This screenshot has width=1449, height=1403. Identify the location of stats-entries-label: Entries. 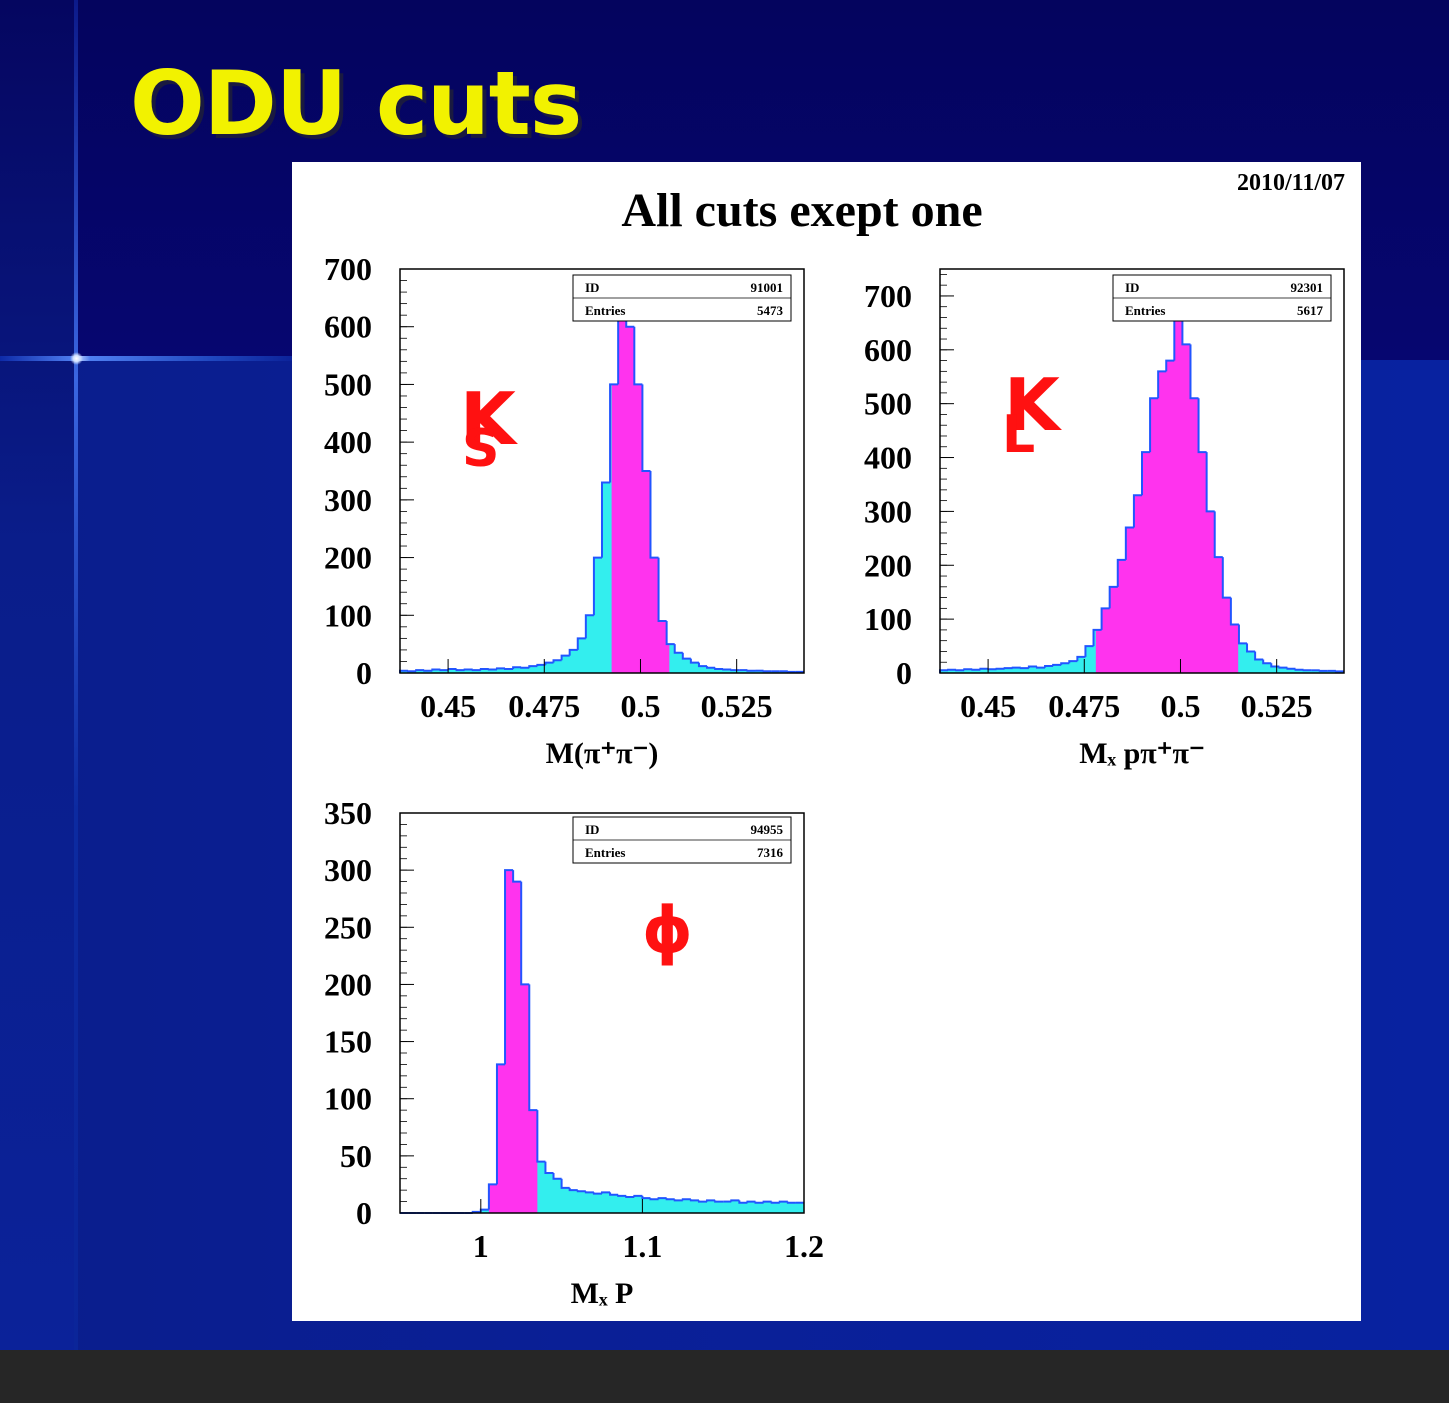
(605, 852).